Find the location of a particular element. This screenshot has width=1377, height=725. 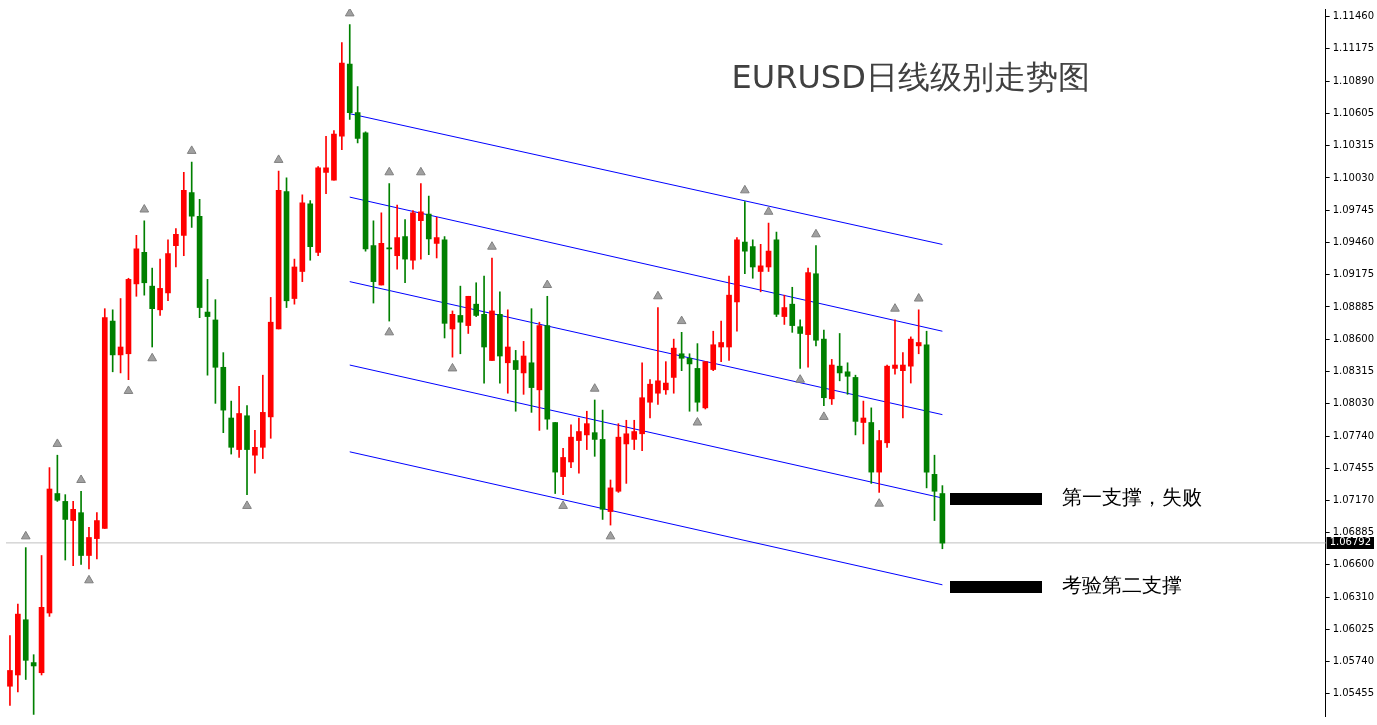

y-tick-label: 1.07455 is located at coordinates (1353, 467).